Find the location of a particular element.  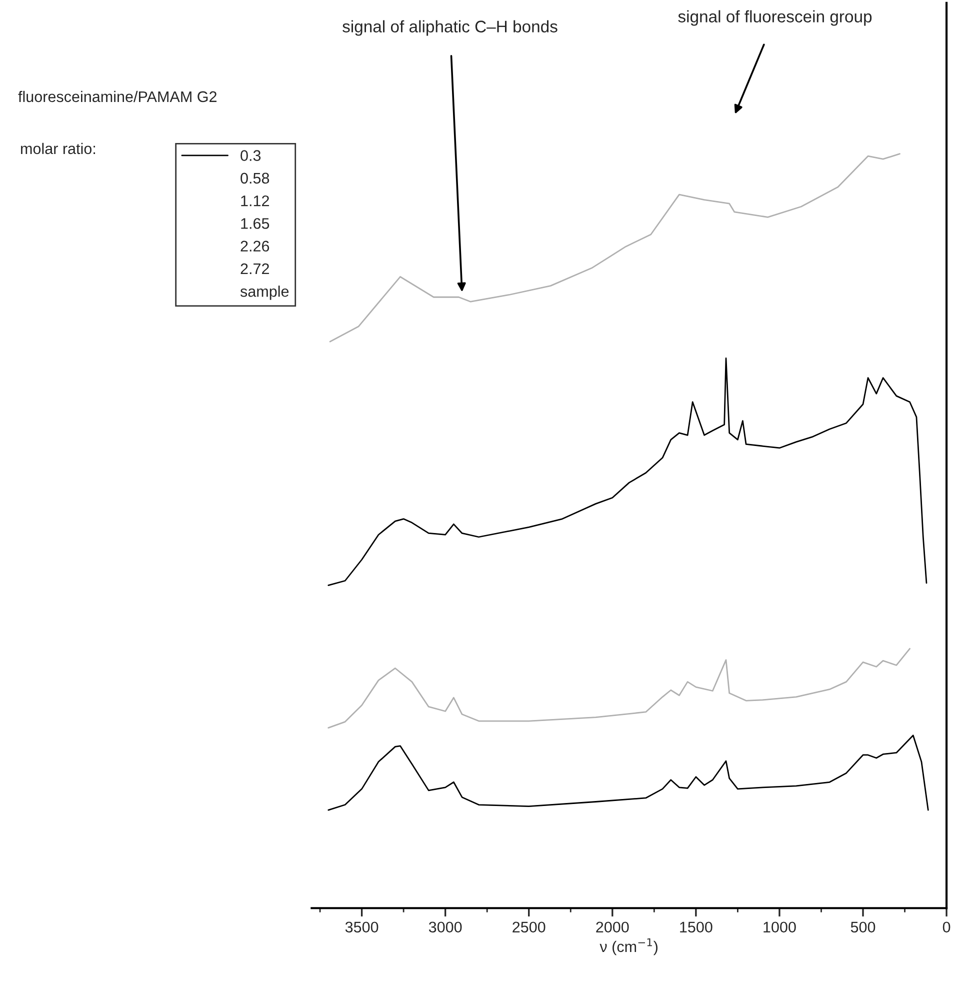

x-tick-label: 1500 is located at coordinates (696, 927).